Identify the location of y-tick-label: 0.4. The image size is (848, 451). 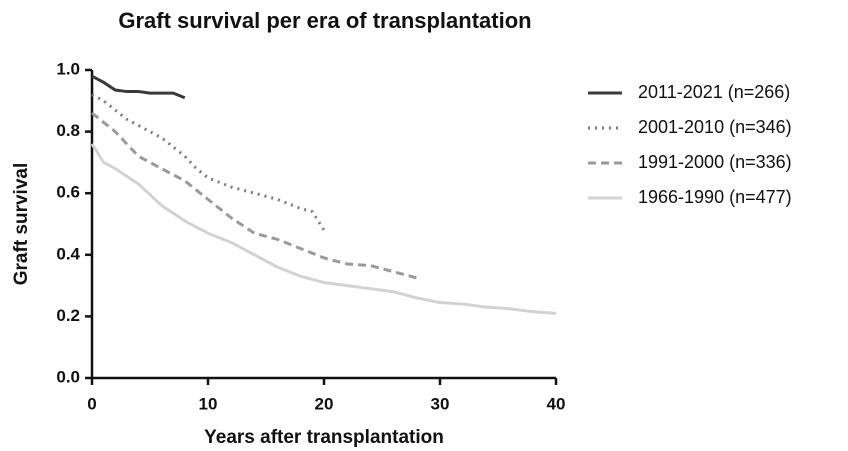
(68, 253).